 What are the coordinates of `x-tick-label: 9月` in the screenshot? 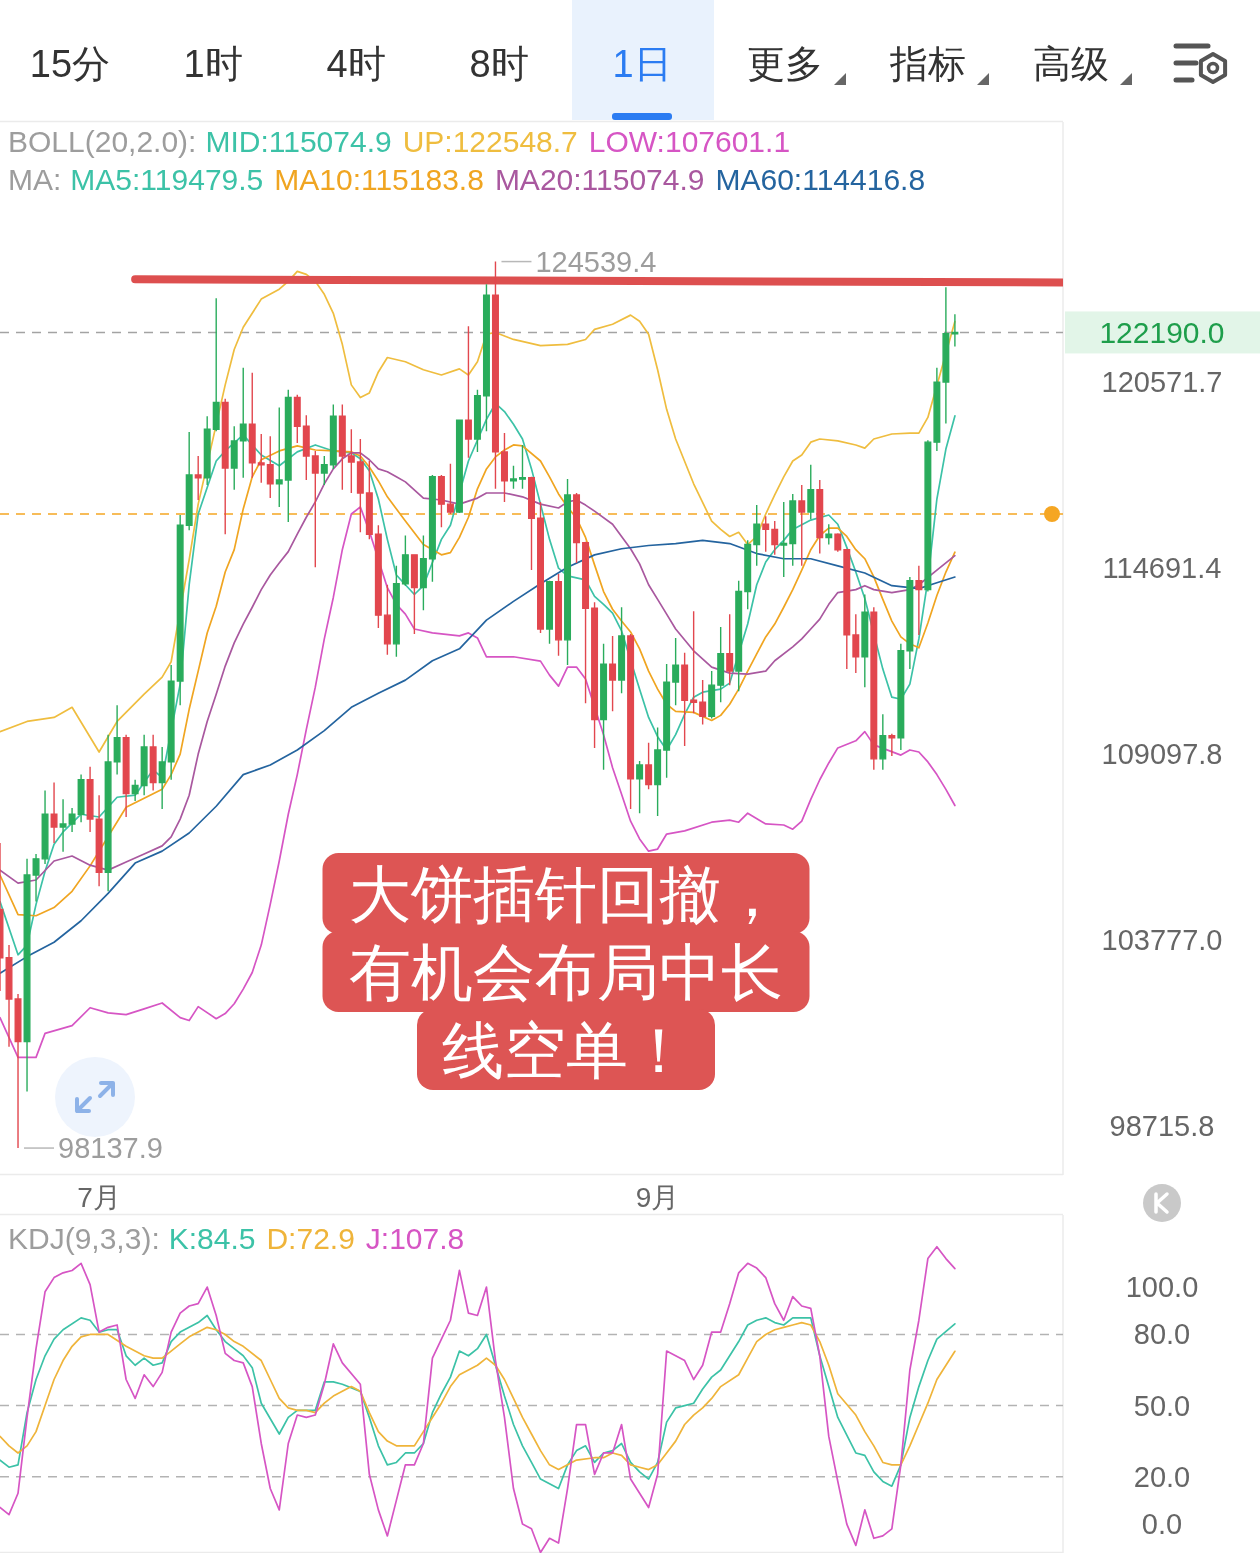 It's located at (657, 1197).